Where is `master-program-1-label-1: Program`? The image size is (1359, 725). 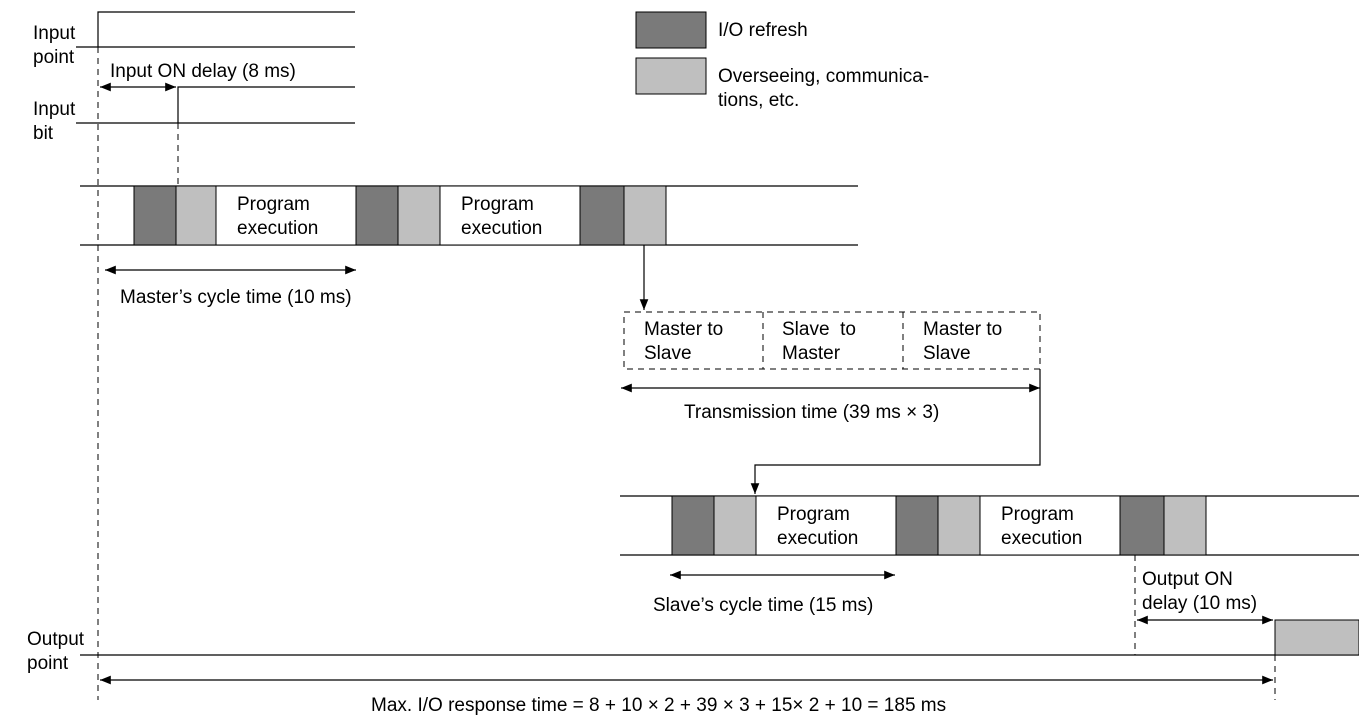
master-program-1-label-1: Program is located at coordinates (273, 204).